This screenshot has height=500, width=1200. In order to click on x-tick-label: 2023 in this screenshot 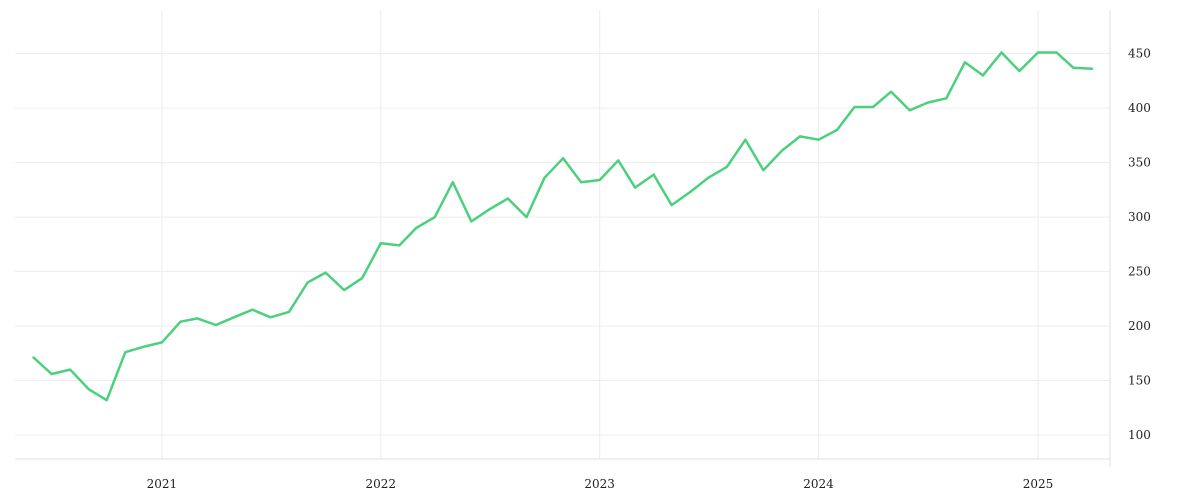, I will do `click(599, 484)`.